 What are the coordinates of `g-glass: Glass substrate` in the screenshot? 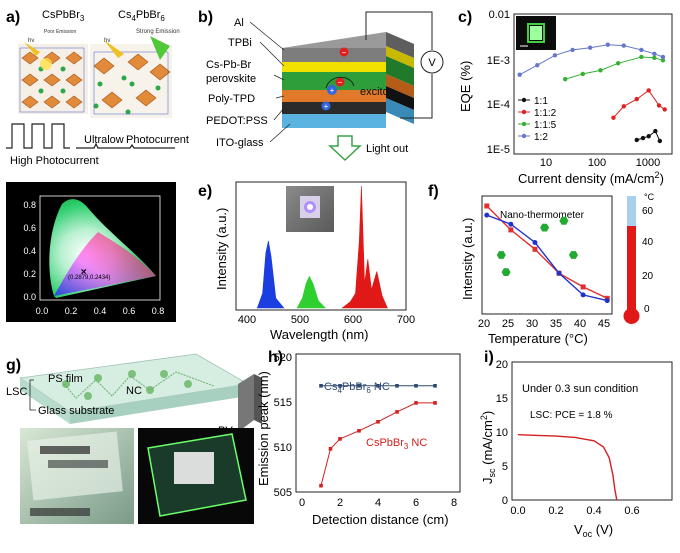 It's located at (76, 411).